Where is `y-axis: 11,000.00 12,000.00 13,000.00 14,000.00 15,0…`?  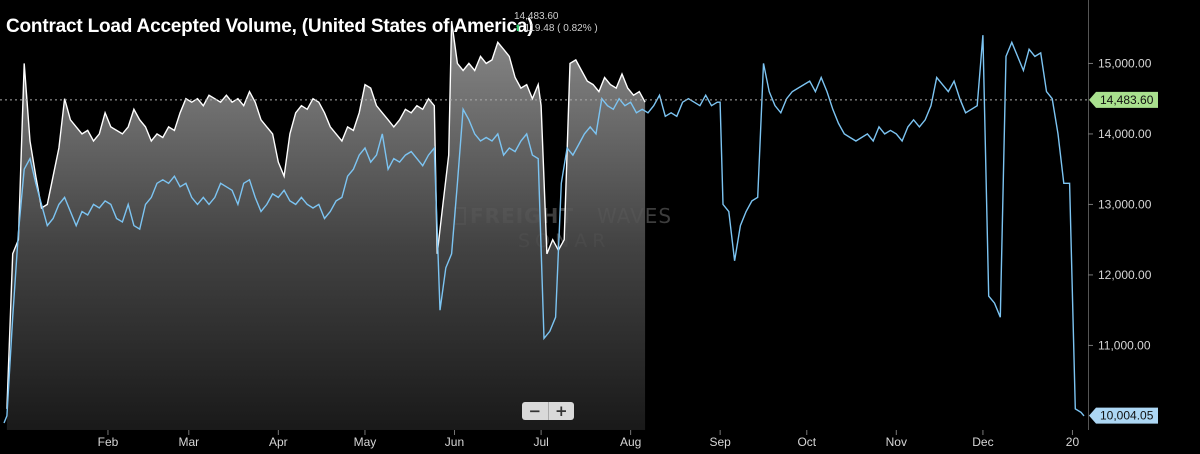
y-axis: 11,000.00 12,000.00 13,000.00 14,000.00 15,0… is located at coordinates (1120, 204).